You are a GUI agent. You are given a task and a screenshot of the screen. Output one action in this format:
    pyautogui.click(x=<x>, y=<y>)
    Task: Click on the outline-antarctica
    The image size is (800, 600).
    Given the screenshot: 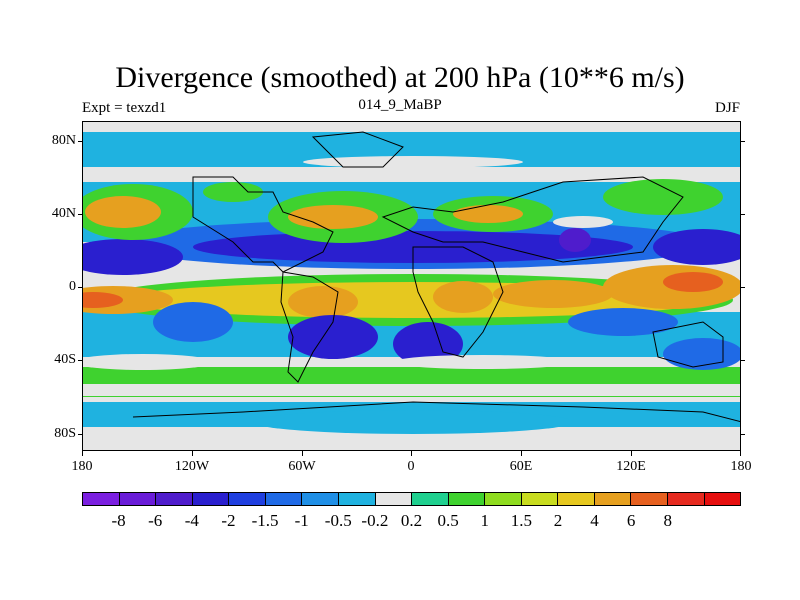 What is the action you would take?
    pyautogui.click(x=436, y=412)
    